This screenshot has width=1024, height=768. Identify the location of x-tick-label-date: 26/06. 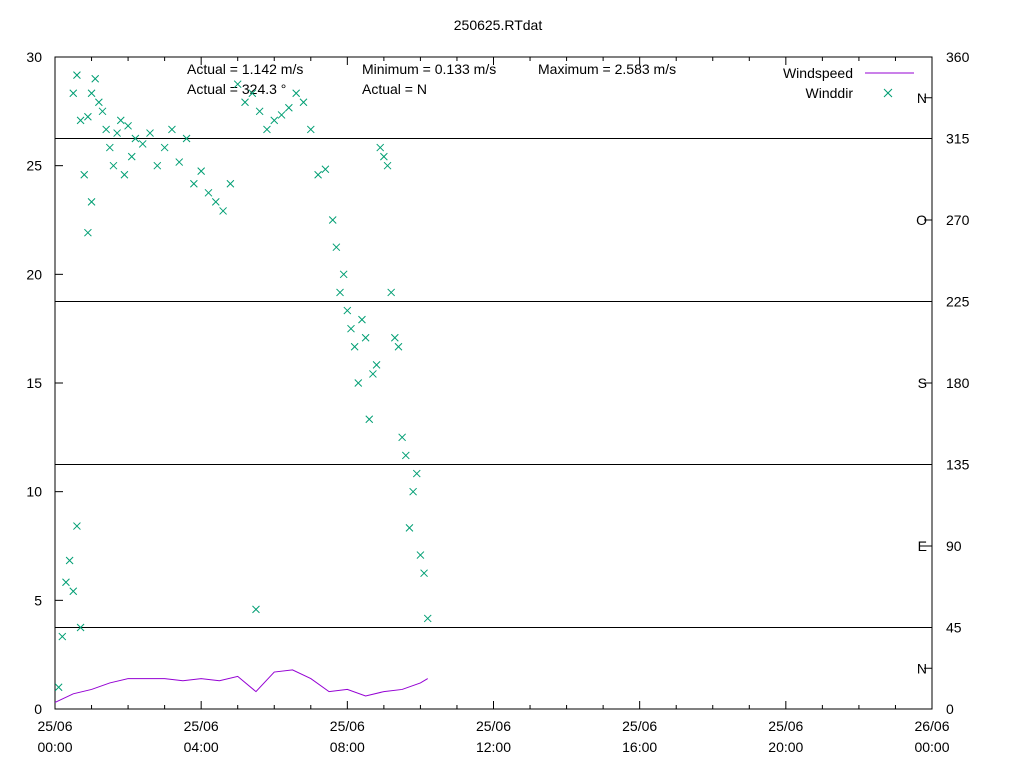
(931, 726).